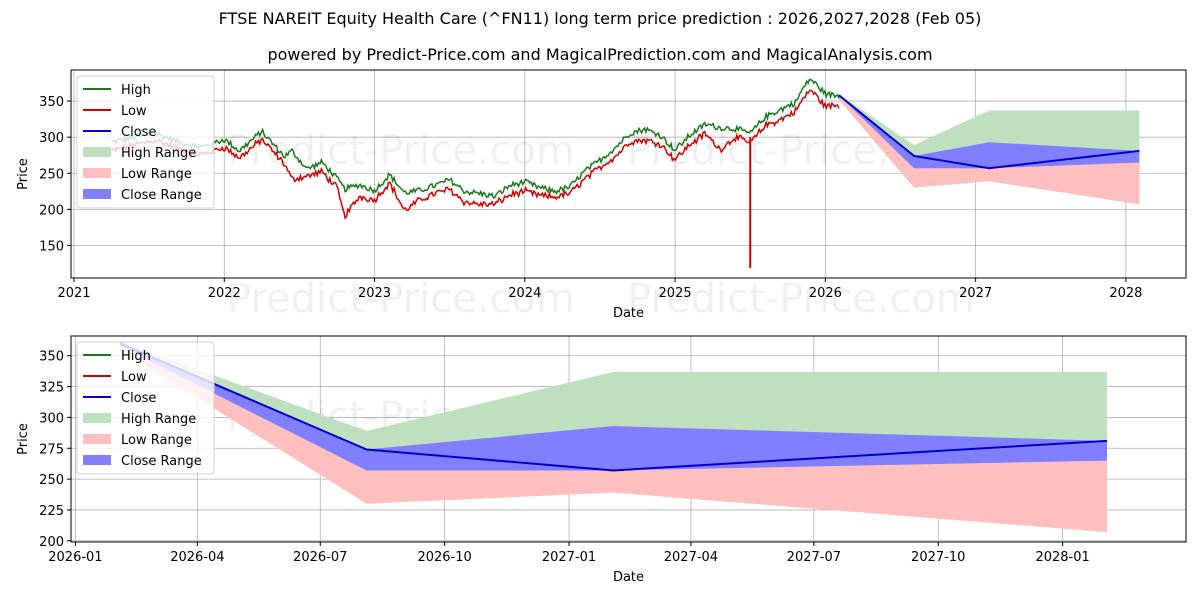 The height and width of the screenshot is (600, 1200). Describe the element at coordinates (444, 557) in the screenshot. I see `x-tick-label: 2026-10` at that location.